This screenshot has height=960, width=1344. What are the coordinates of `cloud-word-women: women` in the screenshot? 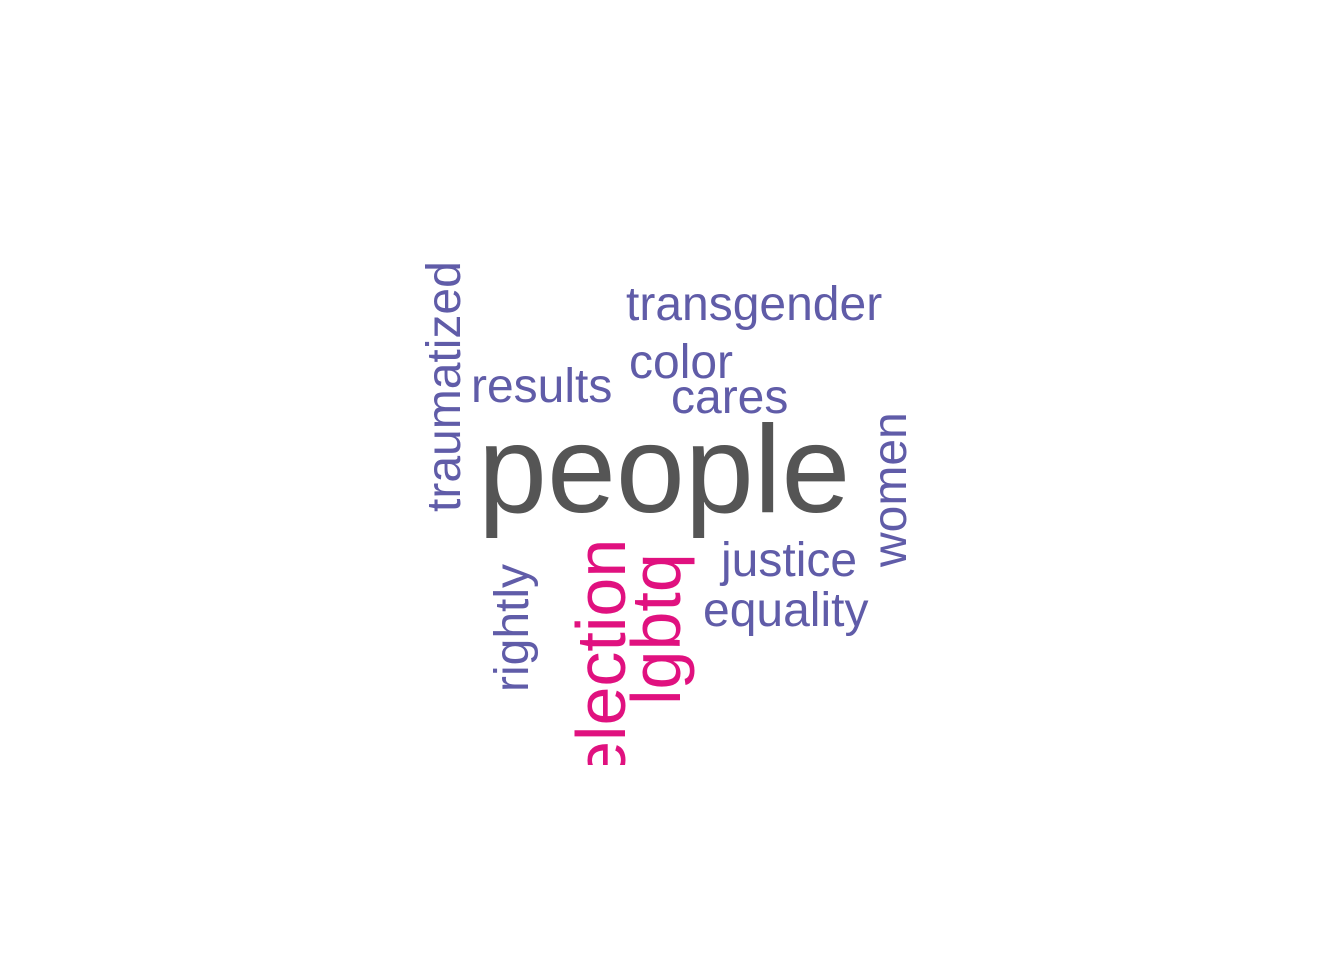 It's located at (890, 490).